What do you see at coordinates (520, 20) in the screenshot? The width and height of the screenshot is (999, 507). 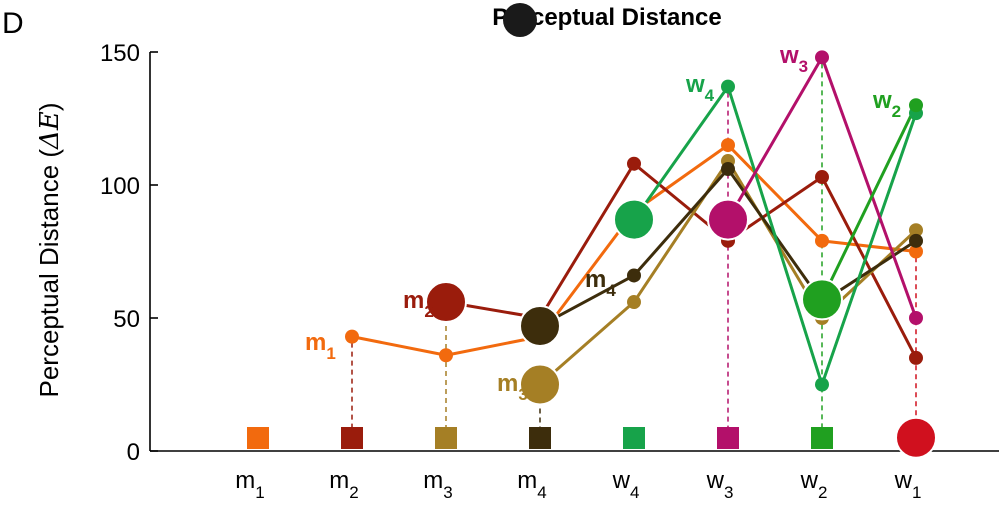 I see `title-reference-point` at bounding box center [520, 20].